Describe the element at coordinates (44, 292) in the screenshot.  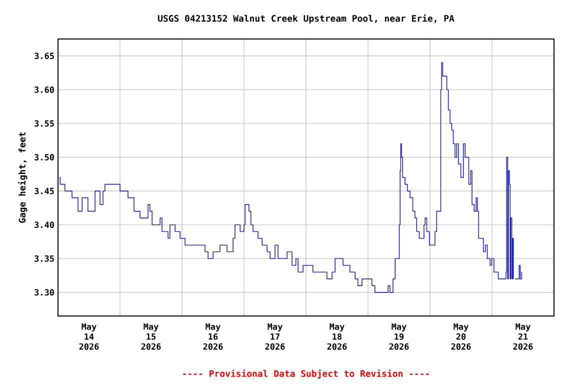
I see `y-tick-label: 3.30` at that location.